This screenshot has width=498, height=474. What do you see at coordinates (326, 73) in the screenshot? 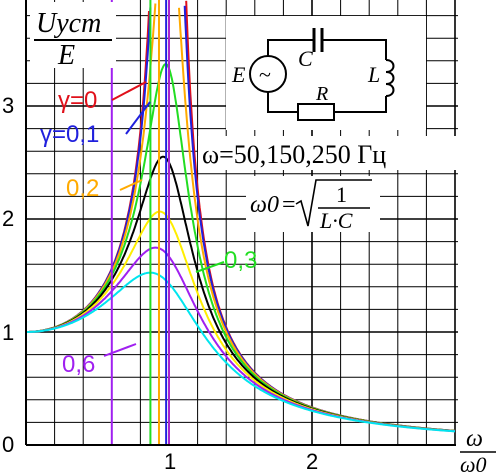
I see `circuit-diagram: ~ E C L R` at bounding box center [326, 73].